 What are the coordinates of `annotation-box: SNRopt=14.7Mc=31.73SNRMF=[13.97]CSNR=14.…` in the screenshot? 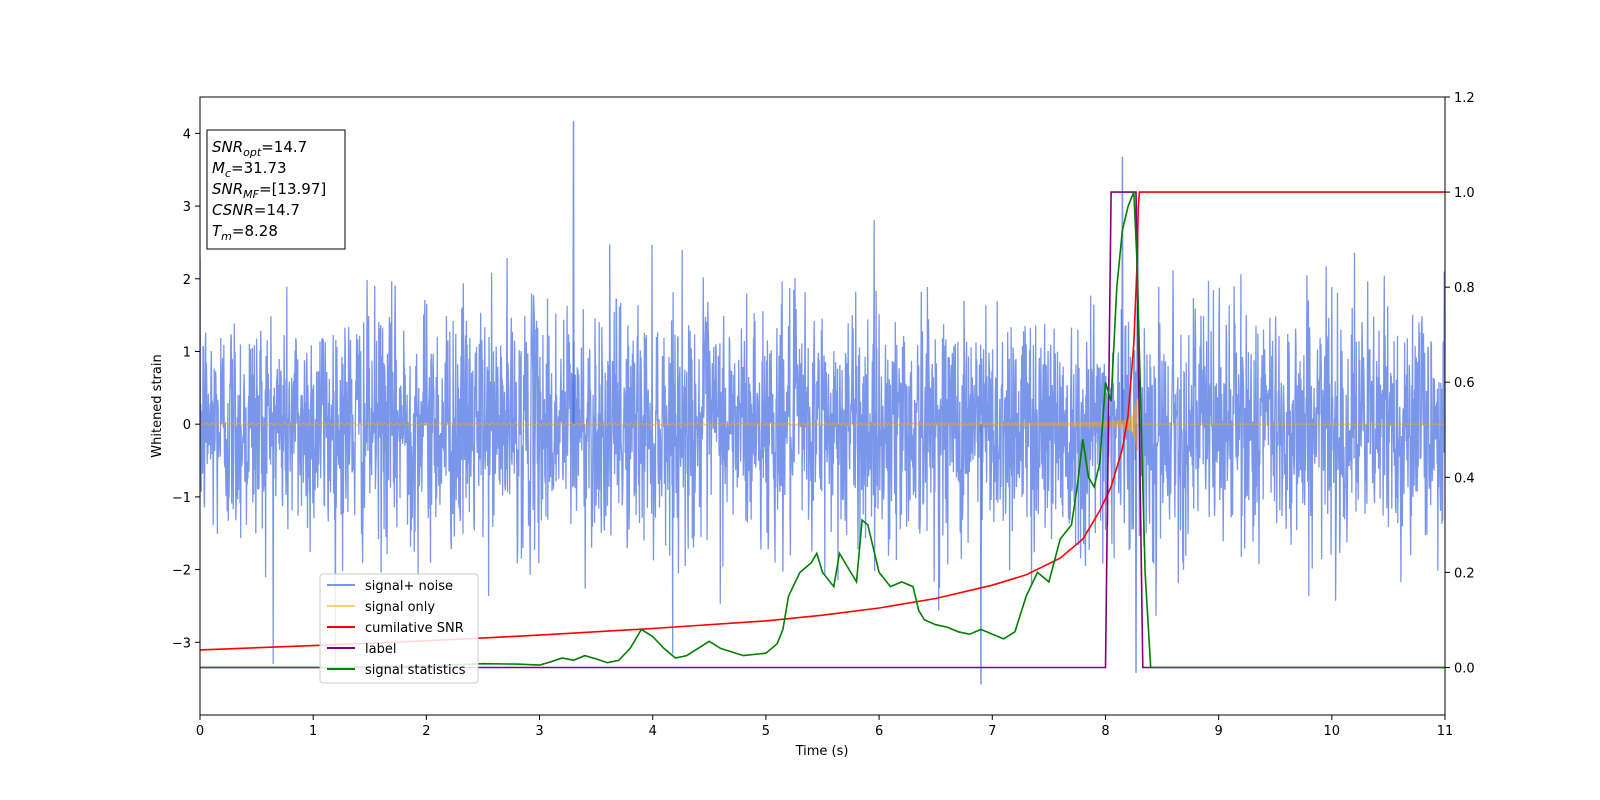 It's located at (276, 189).